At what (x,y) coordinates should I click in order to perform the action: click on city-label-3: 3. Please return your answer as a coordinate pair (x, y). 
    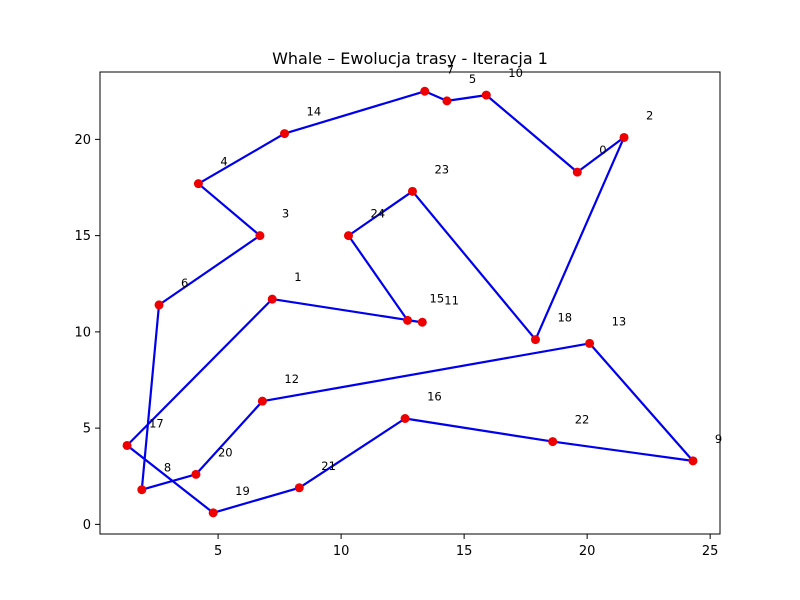
    Looking at the image, I should click on (285, 214).